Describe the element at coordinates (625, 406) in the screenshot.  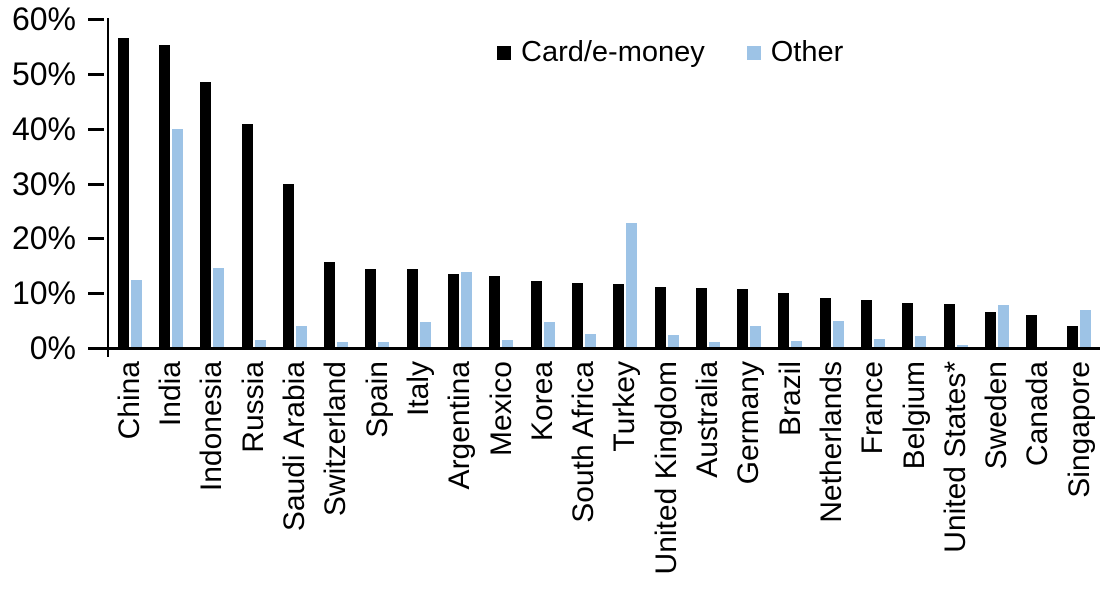
I see `x-axis-label: Turkey` at that location.